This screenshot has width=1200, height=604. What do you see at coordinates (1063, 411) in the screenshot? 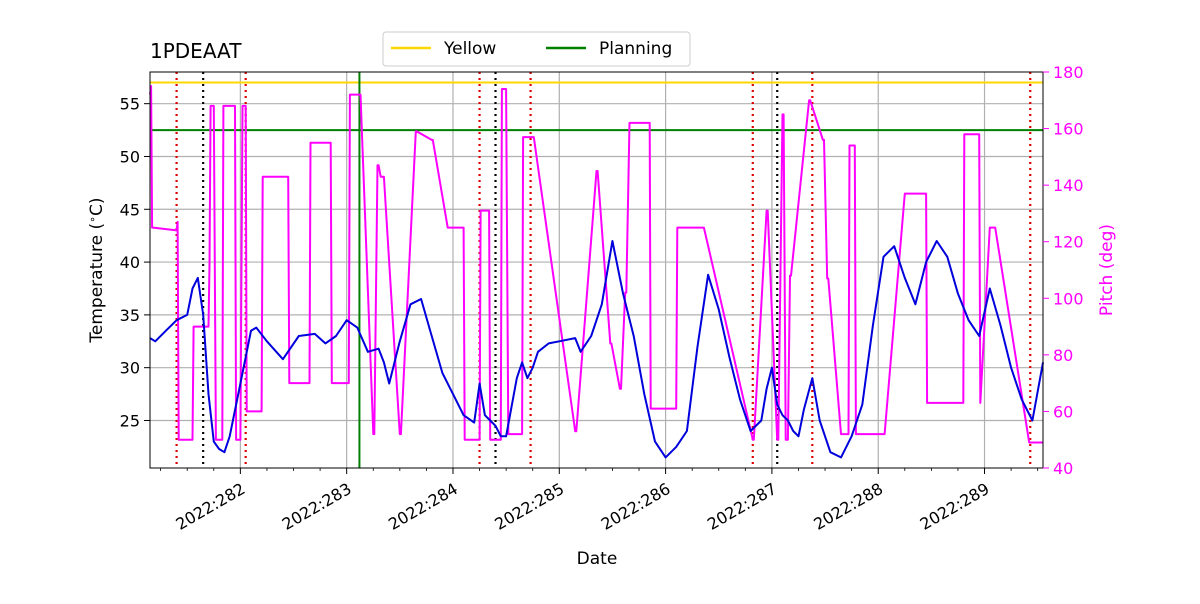
I see `y2-tick-label: 60` at bounding box center [1063, 411].